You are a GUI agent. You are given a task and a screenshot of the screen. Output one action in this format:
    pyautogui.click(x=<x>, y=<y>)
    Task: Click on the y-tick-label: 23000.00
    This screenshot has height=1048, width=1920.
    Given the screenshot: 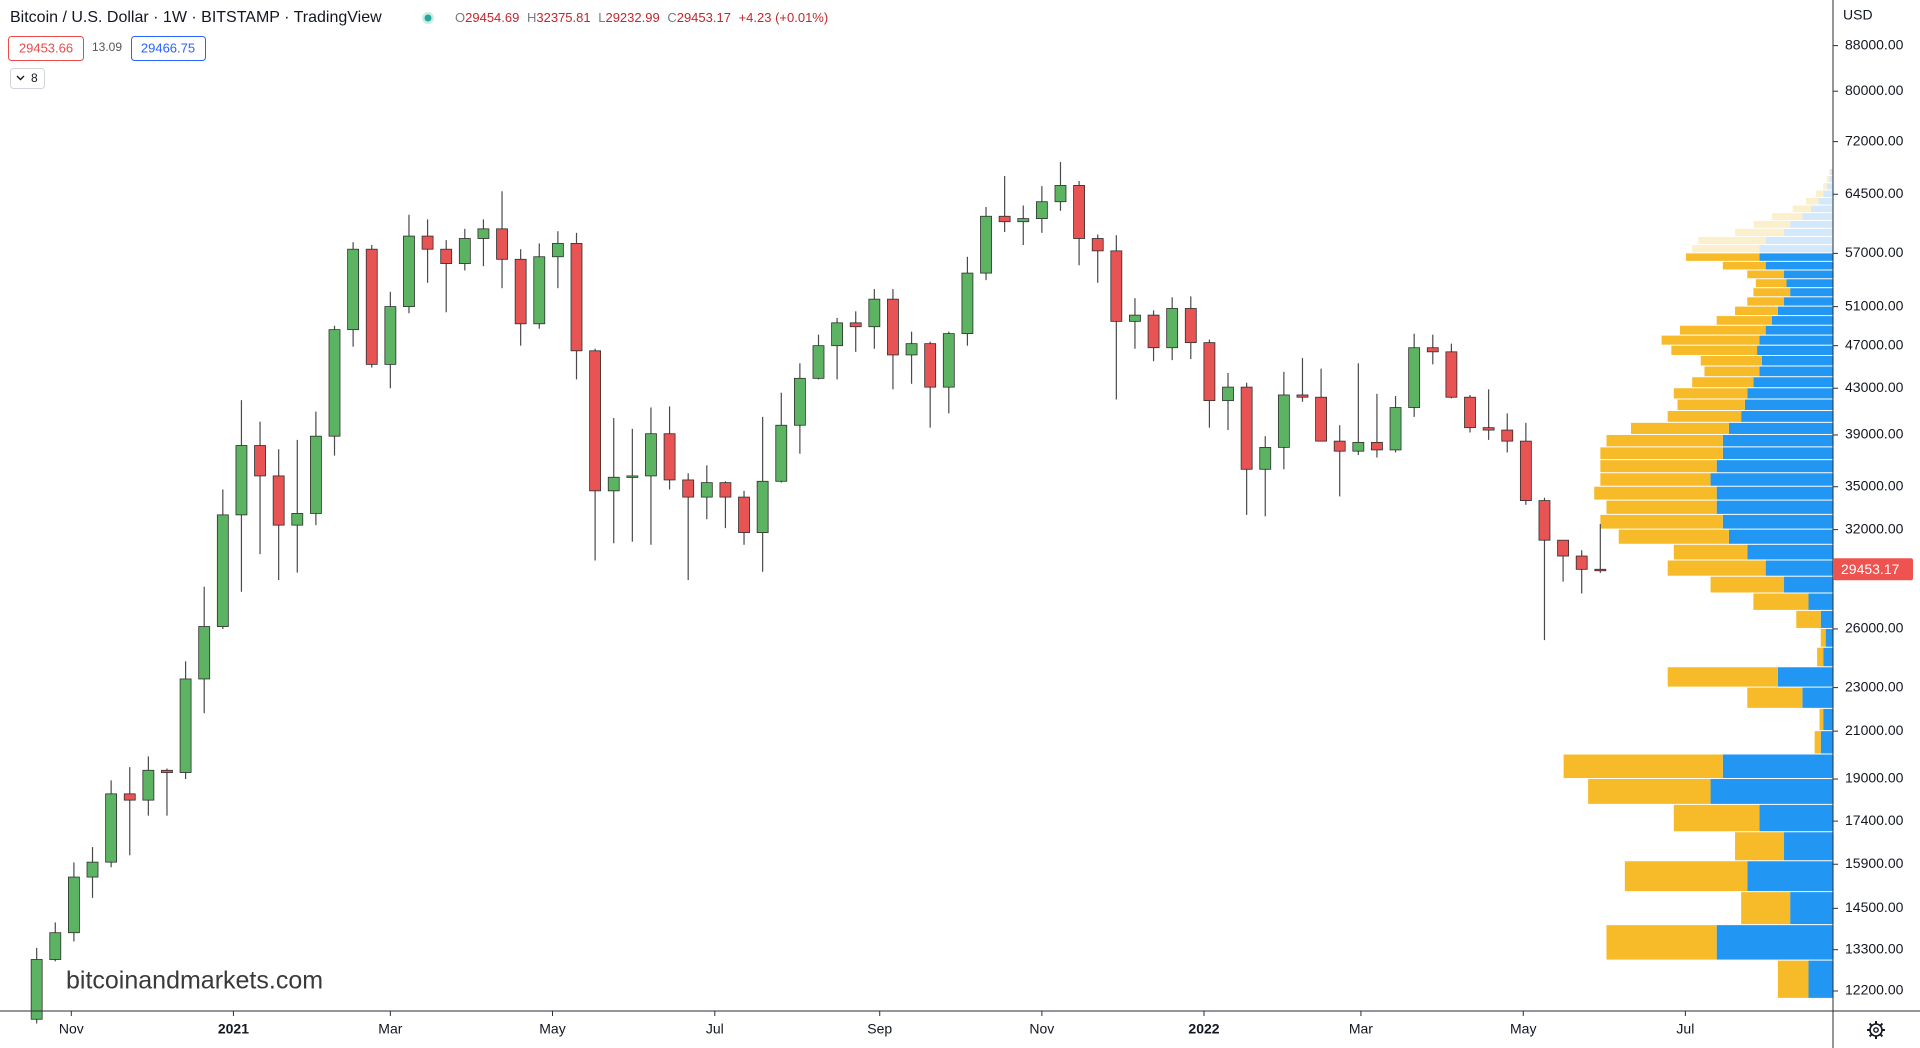 What is the action you would take?
    pyautogui.click(x=1874, y=686)
    